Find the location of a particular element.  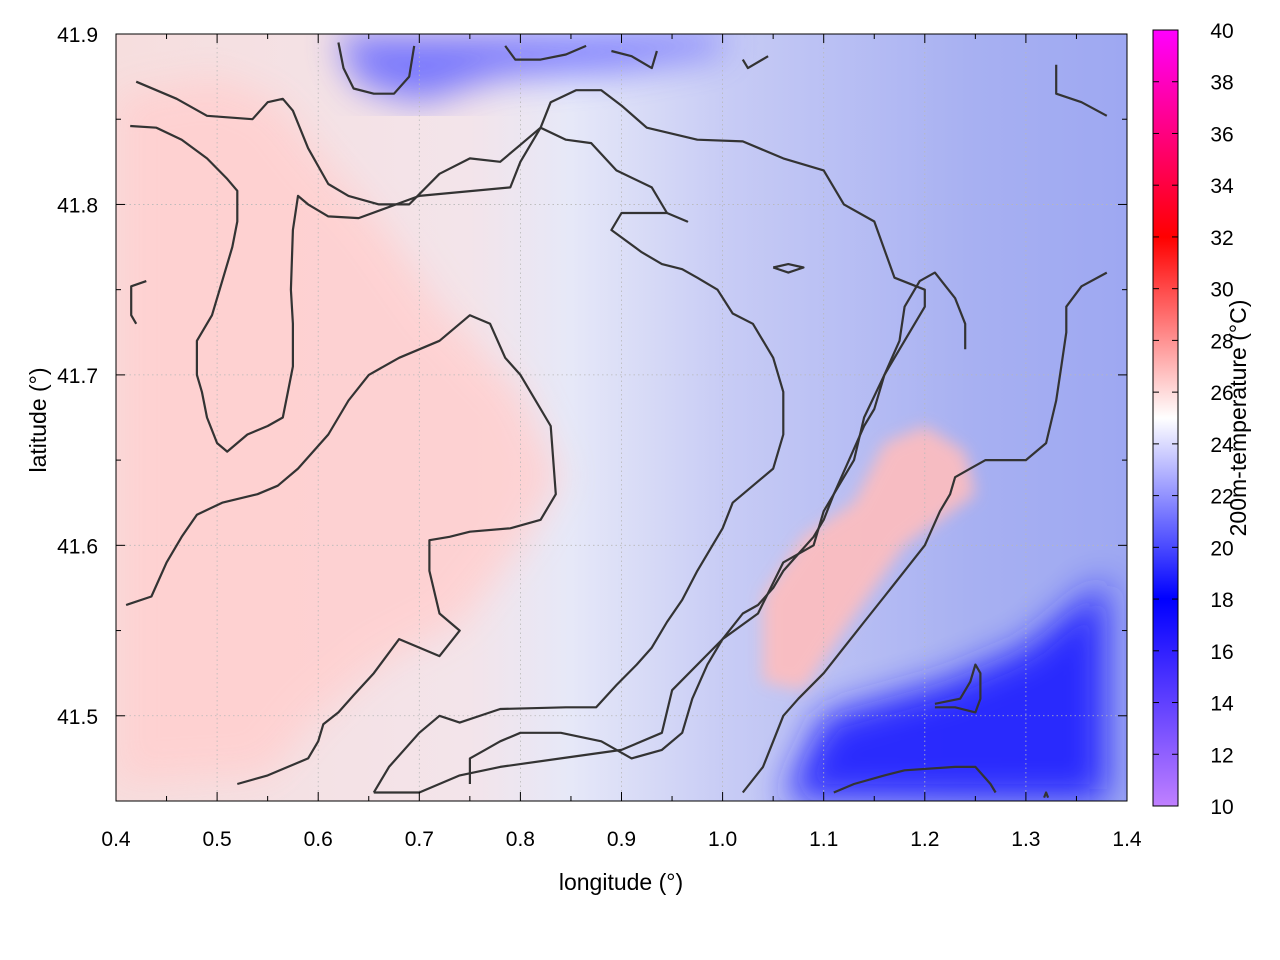

y-tick-label: 41.9 is located at coordinates (77, 35).